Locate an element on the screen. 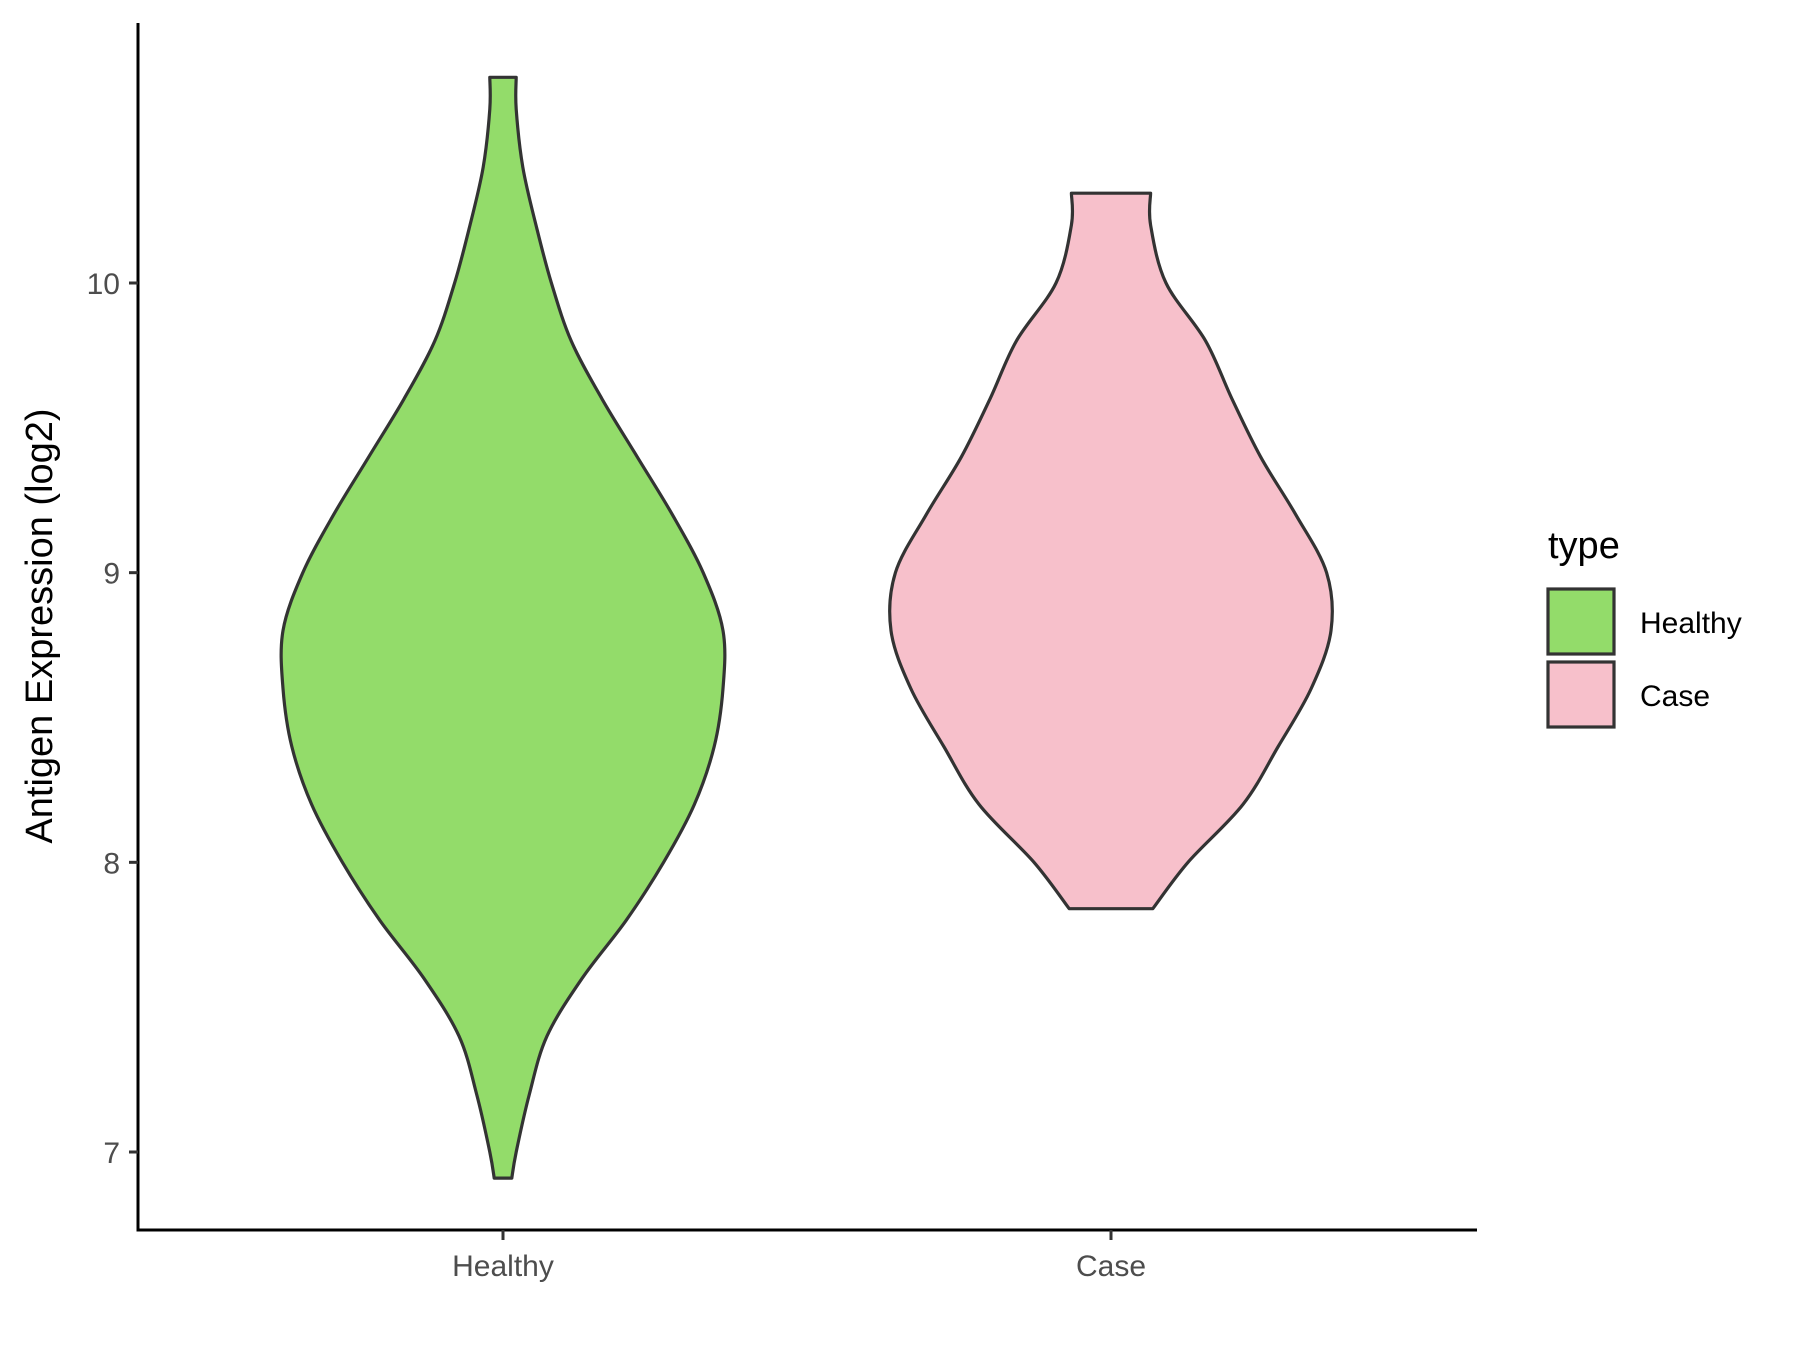 This screenshot has height=1355, width=1800. legend-swatch-case is located at coordinates (1581, 694).